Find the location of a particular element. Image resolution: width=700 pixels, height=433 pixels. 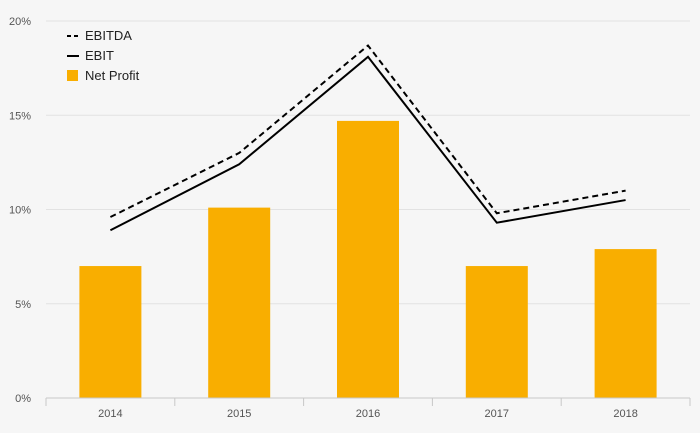

bar-net-profit-2016 is located at coordinates (368, 259).